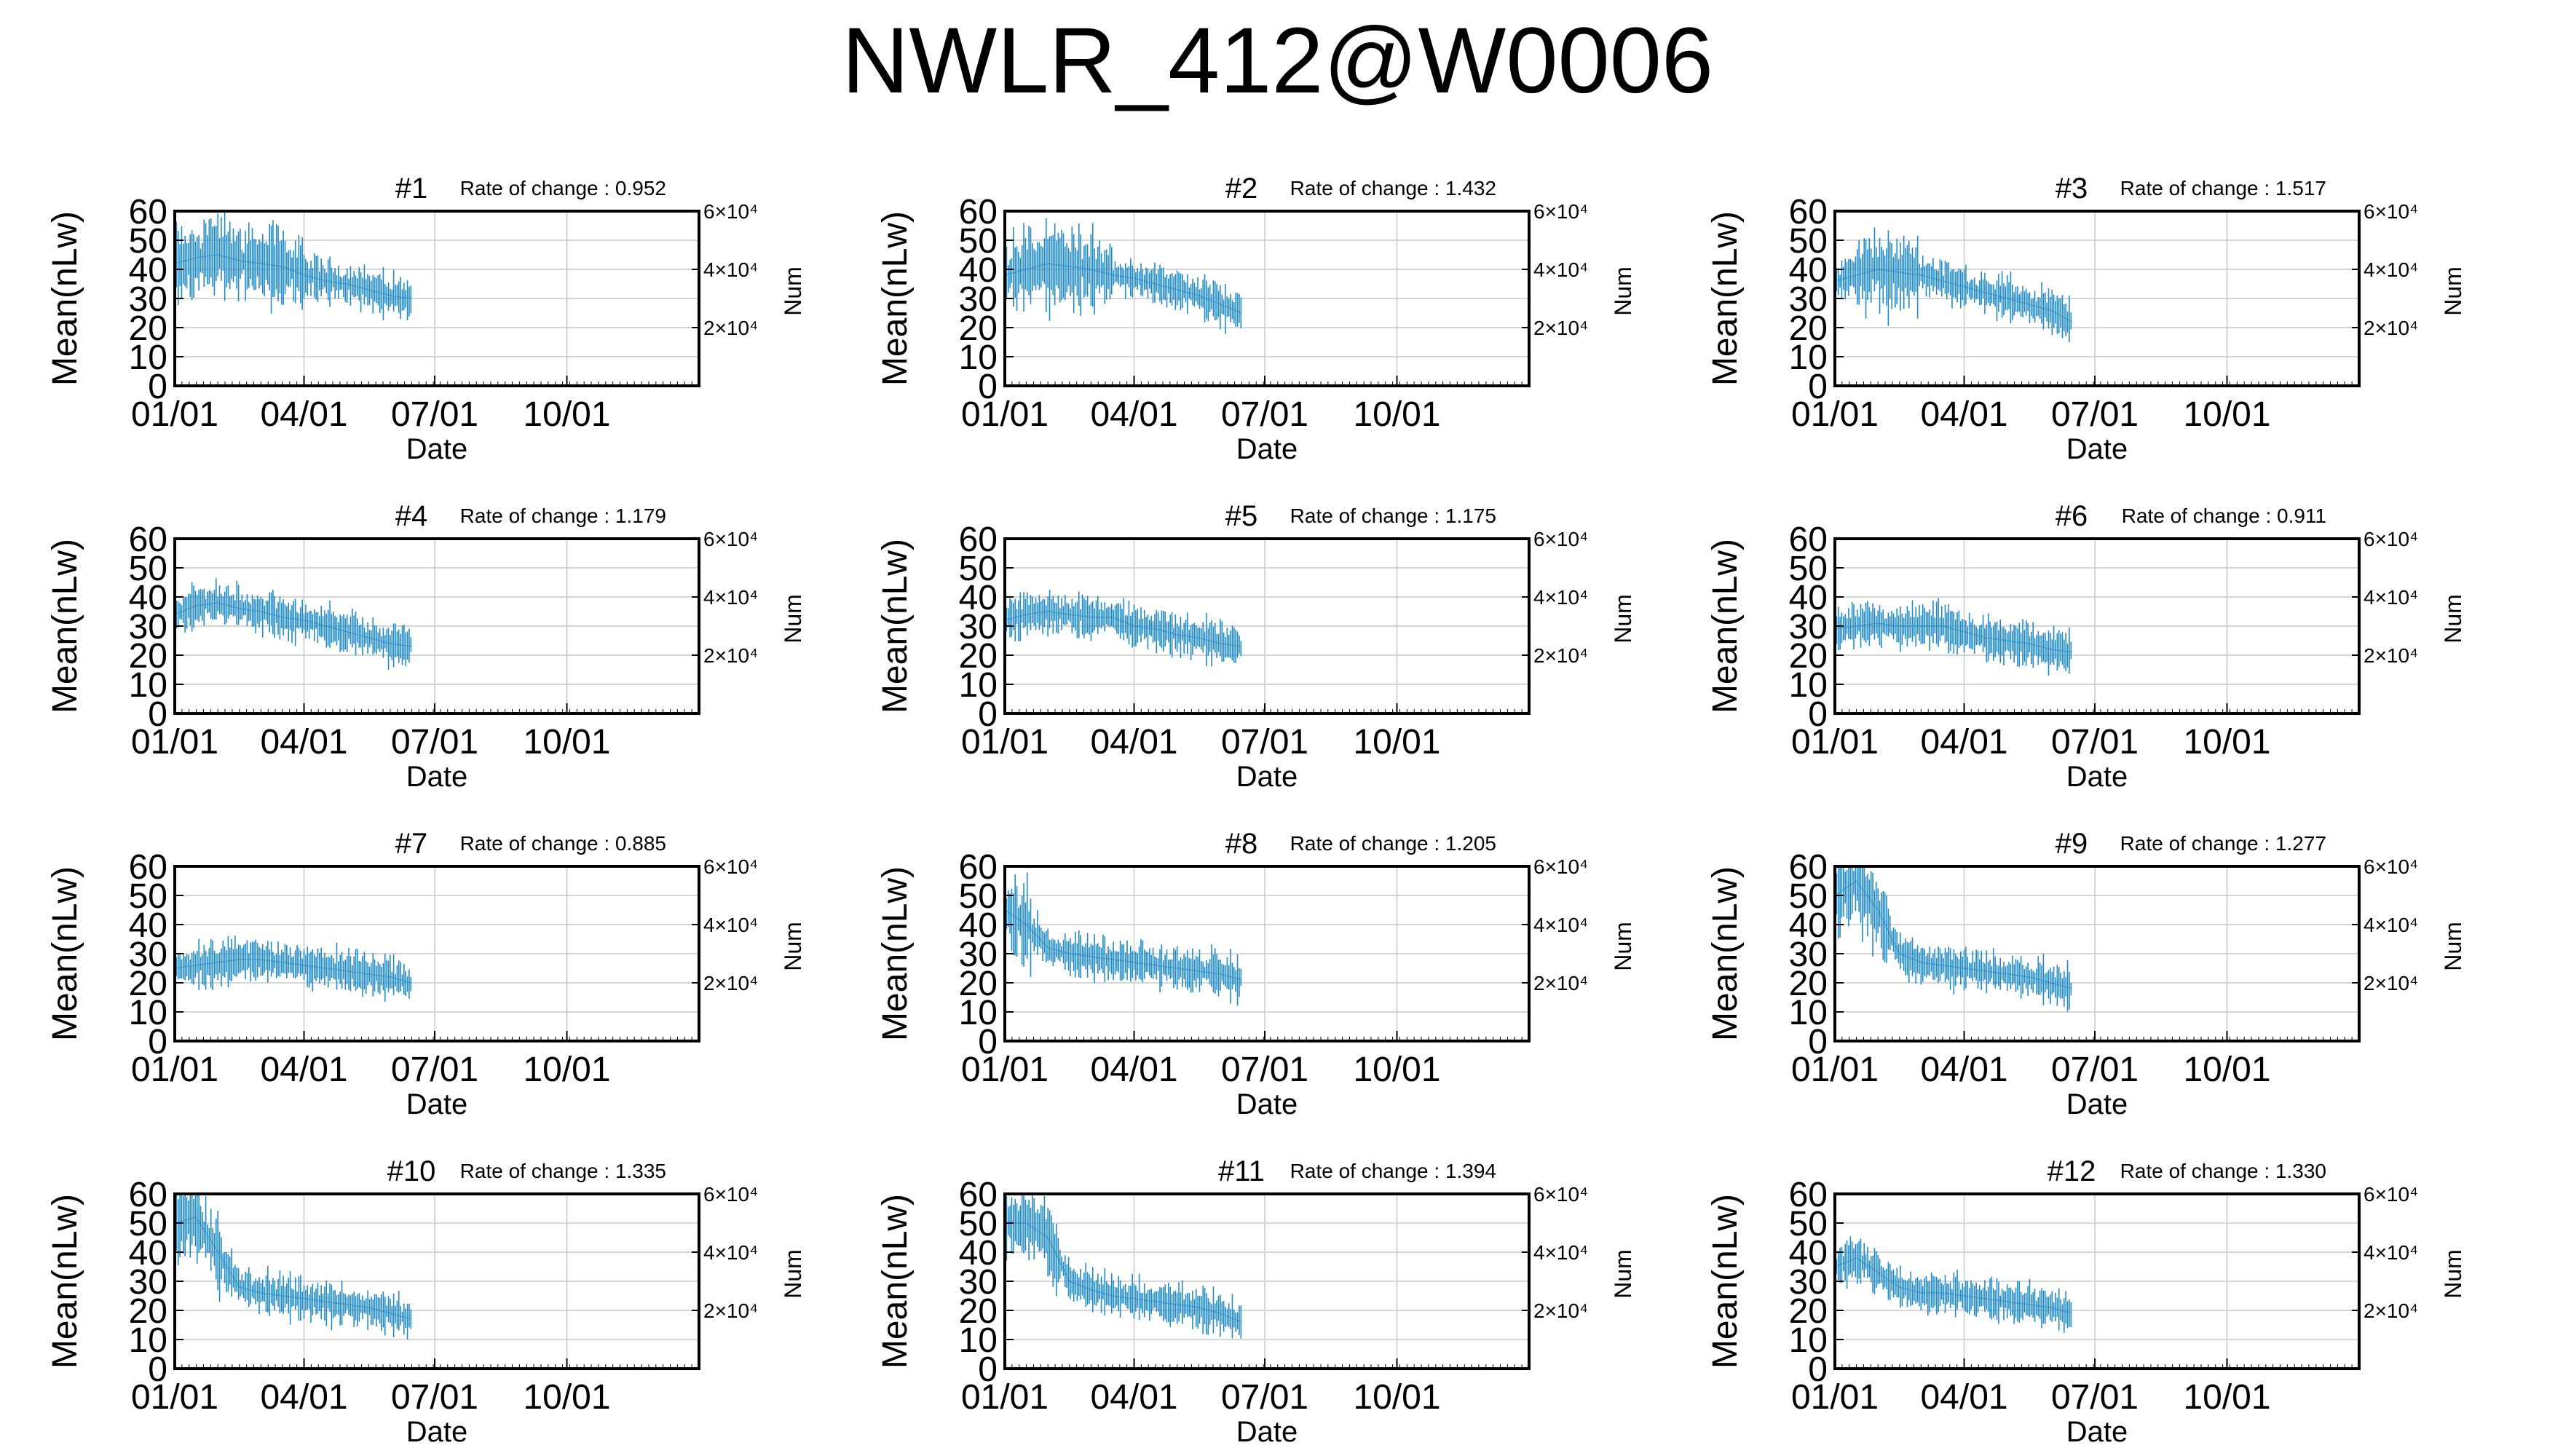  What do you see at coordinates (2072, 844) in the screenshot?
I see `subplot-title: #9` at bounding box center [2072, 844].